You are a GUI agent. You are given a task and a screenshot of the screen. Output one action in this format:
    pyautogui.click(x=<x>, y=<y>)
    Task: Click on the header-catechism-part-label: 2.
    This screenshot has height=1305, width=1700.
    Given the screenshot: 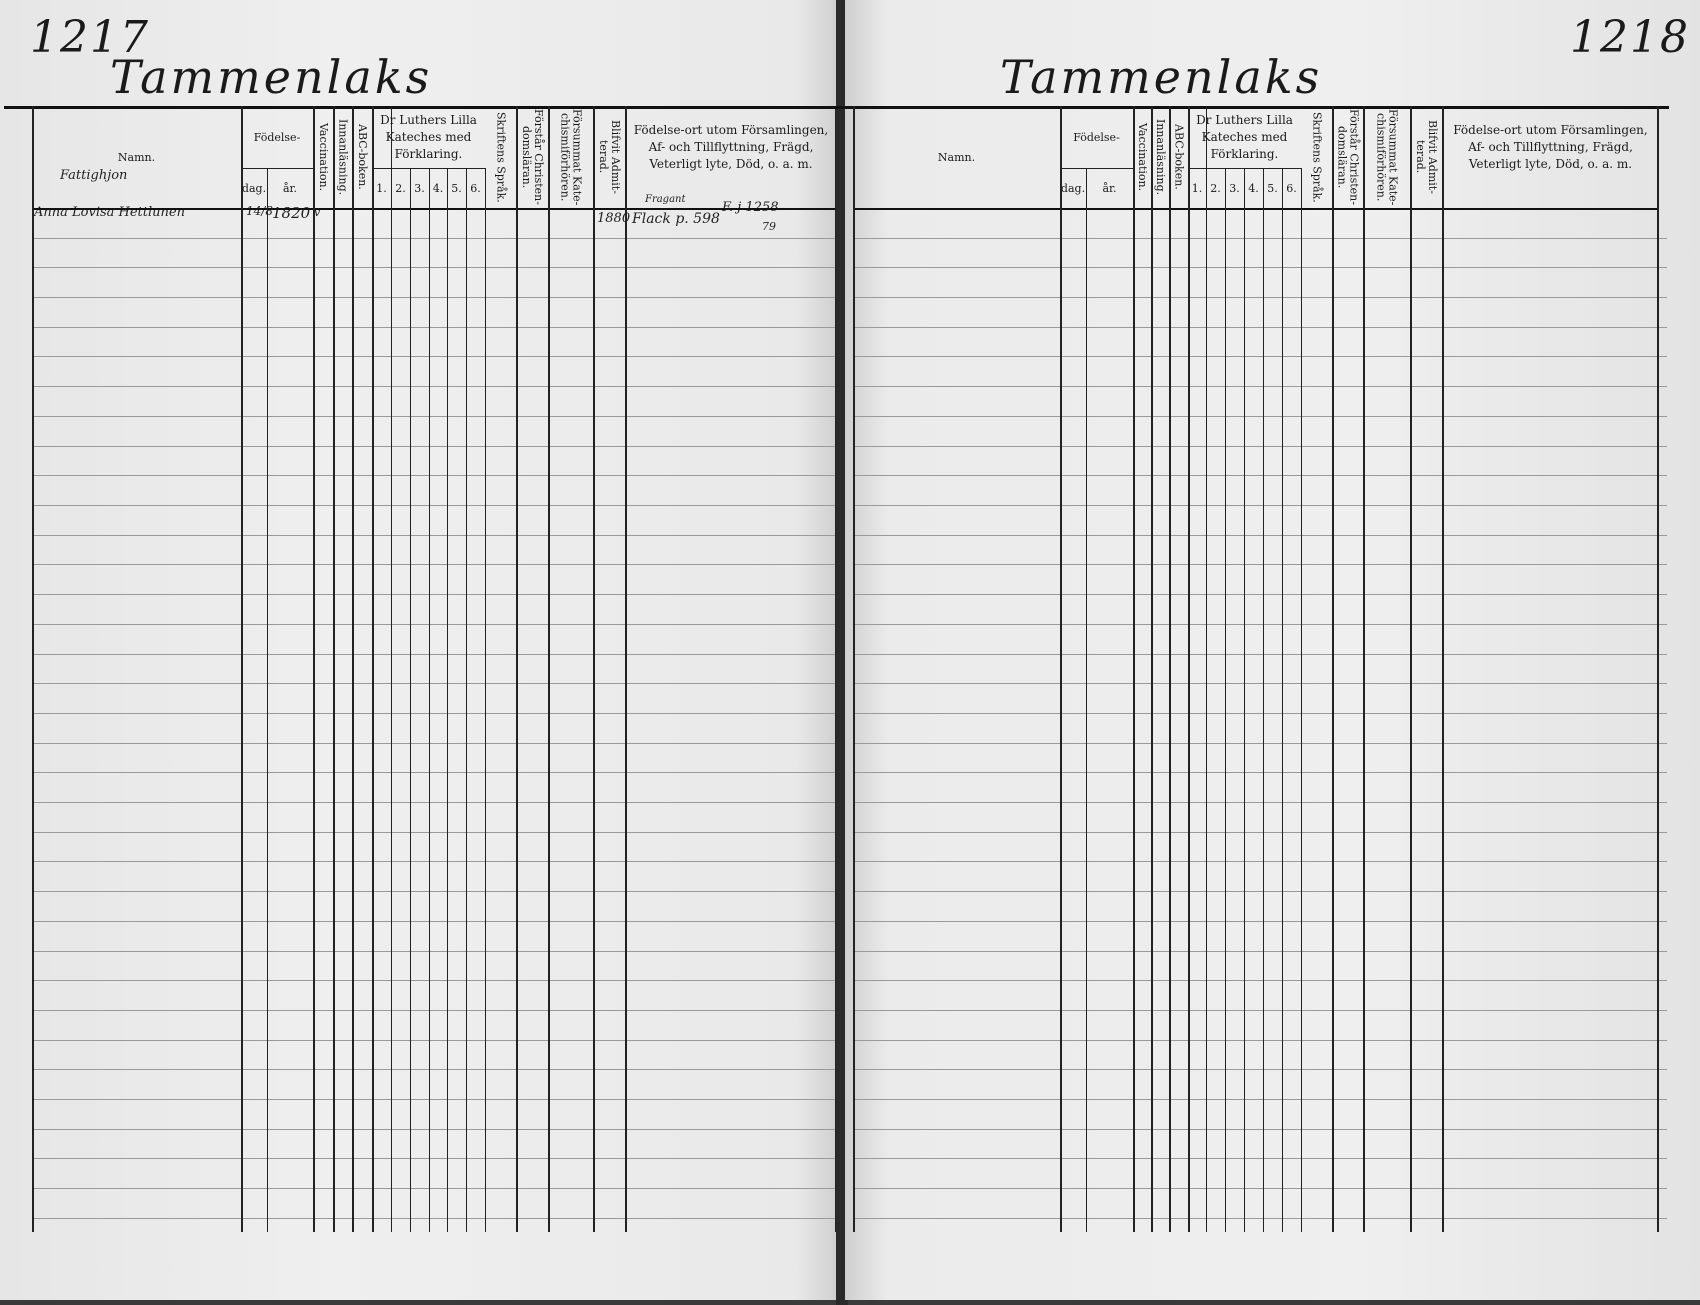 What is the action you would take?
    pyautogui.click(x=1215, y=188)
    